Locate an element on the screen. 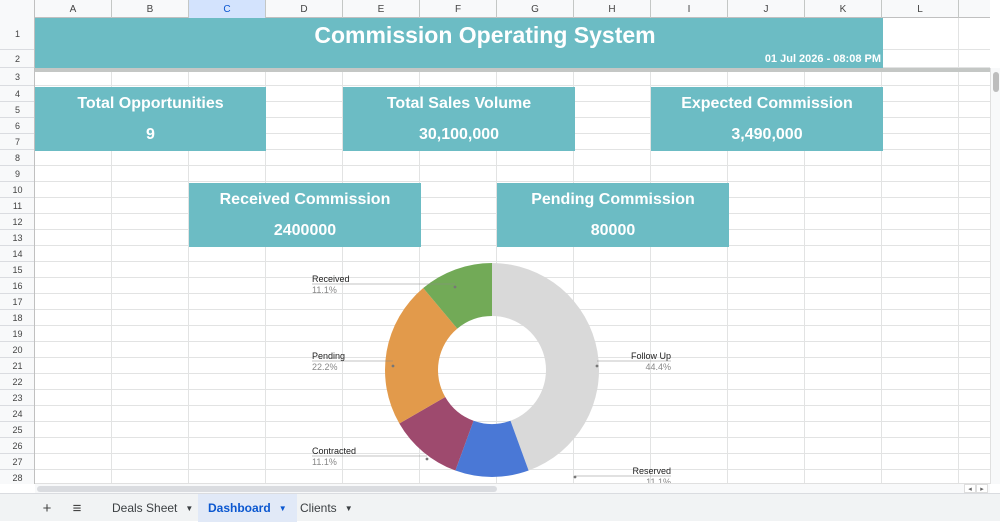  row-header-26: 26 is located at coordinates (17, 446).